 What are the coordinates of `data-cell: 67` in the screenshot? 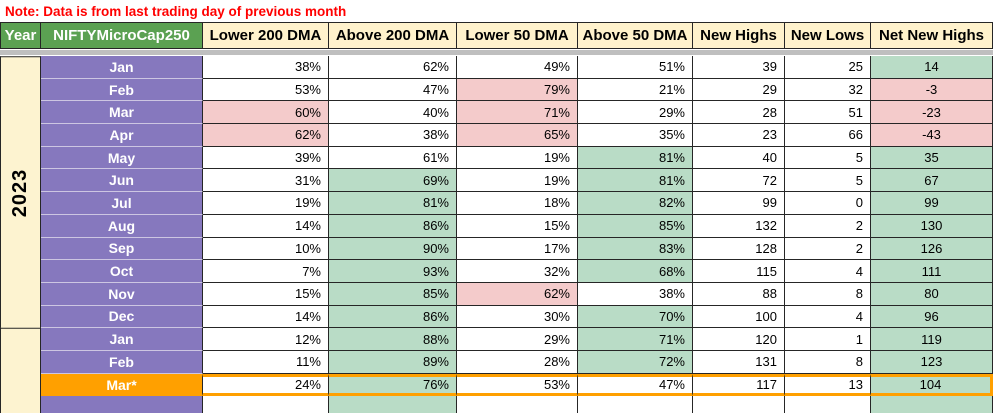 It's located at (932, 181).